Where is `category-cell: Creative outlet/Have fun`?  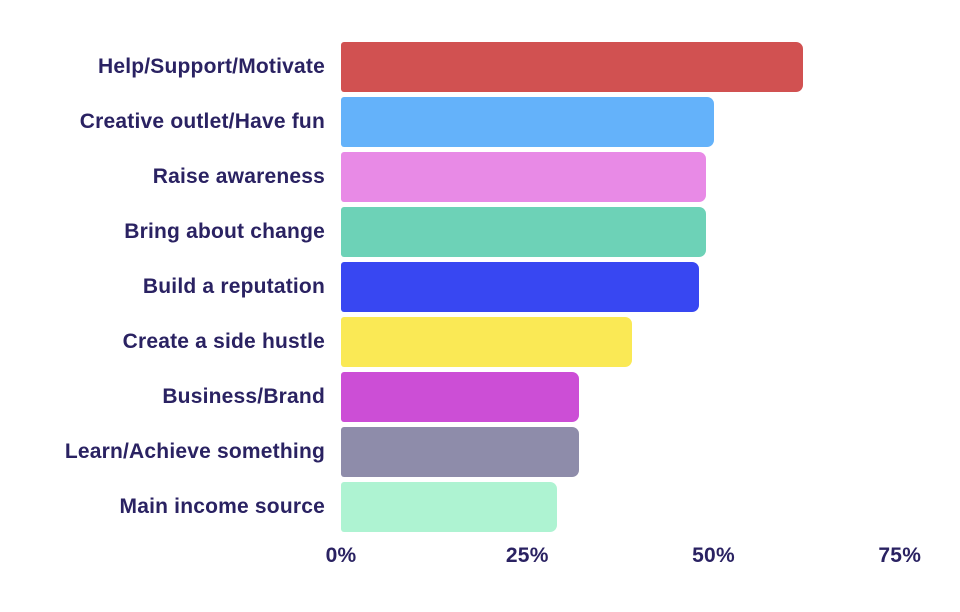 category-cell: Creative outlet/Have fun is located at coordinates (170, 122).